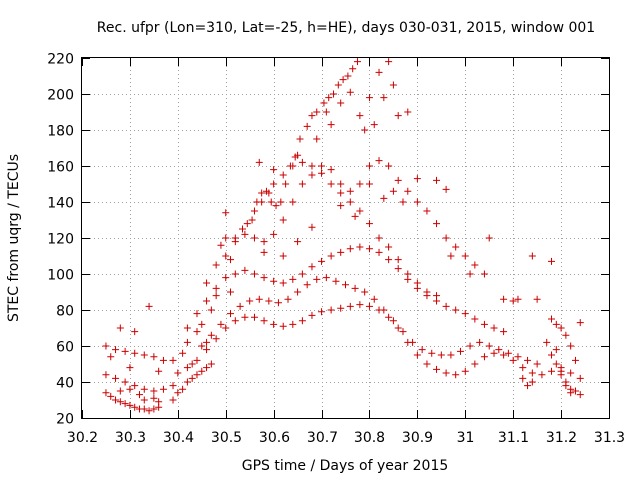  Describe the element at coordinates (60, 96) in the screenshot. I see `y-tick-label: 200` at that location.